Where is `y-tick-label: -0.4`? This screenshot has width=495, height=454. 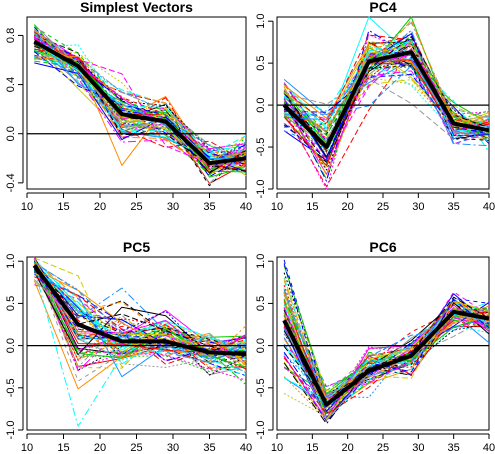 y-tick-label: -0.4 is located at coordinates (11, 182).